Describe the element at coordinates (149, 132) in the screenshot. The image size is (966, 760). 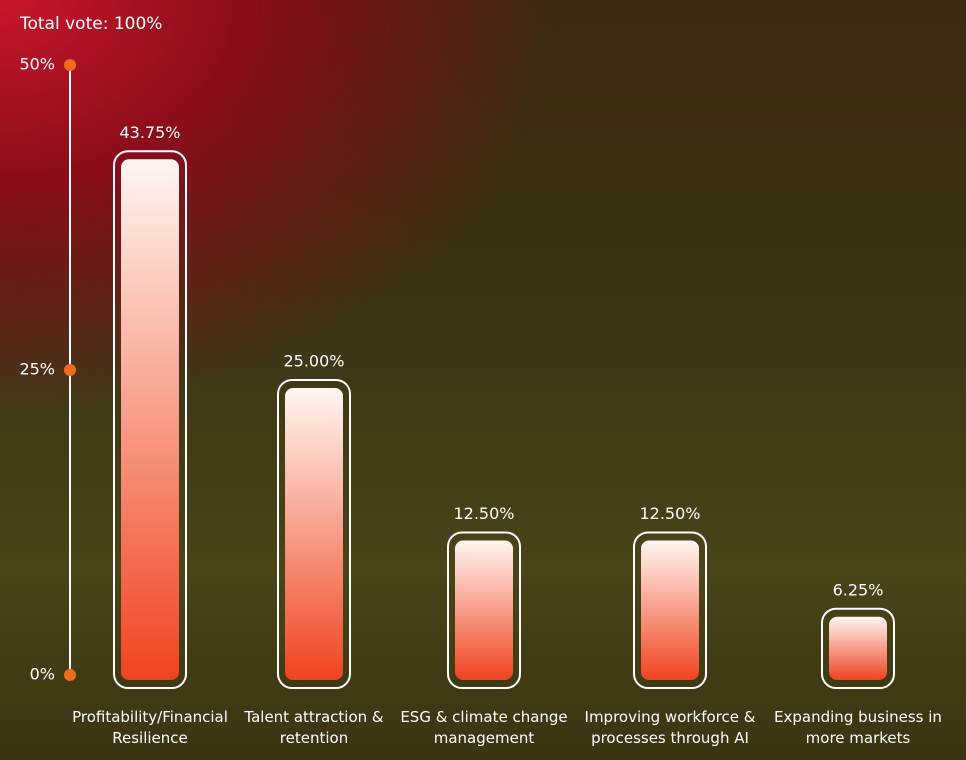
I see `value-label: 43.75%` at that location.